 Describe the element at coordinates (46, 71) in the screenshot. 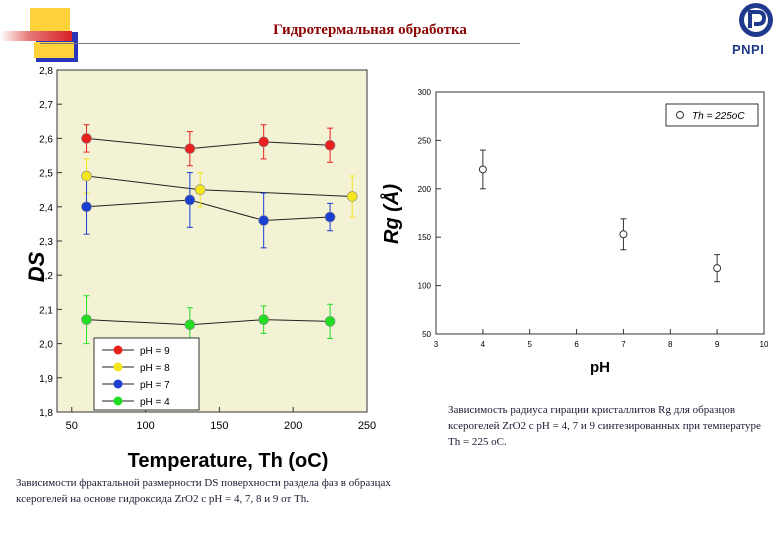

I see `y-tick-label: 2,8` at that location.